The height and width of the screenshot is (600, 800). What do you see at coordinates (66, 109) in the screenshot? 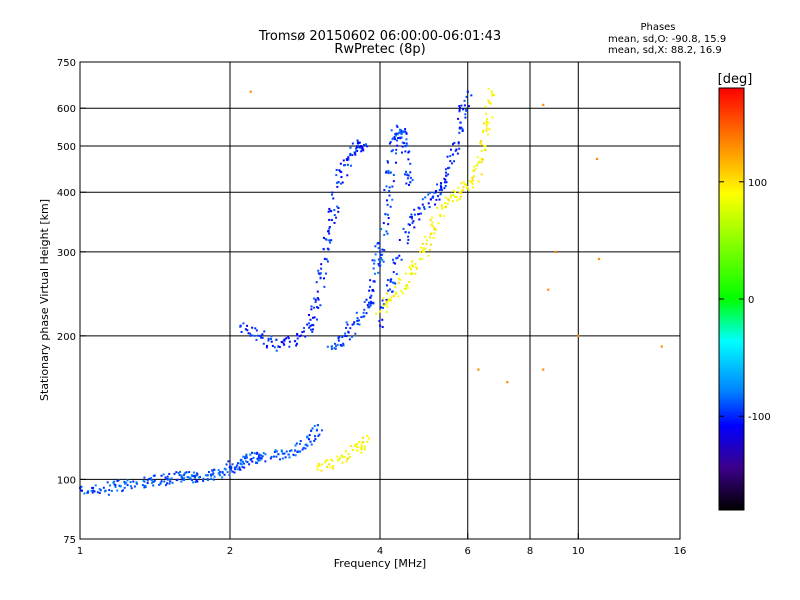
I see `y-tick-label: 600` at bounding box center [66, 109].